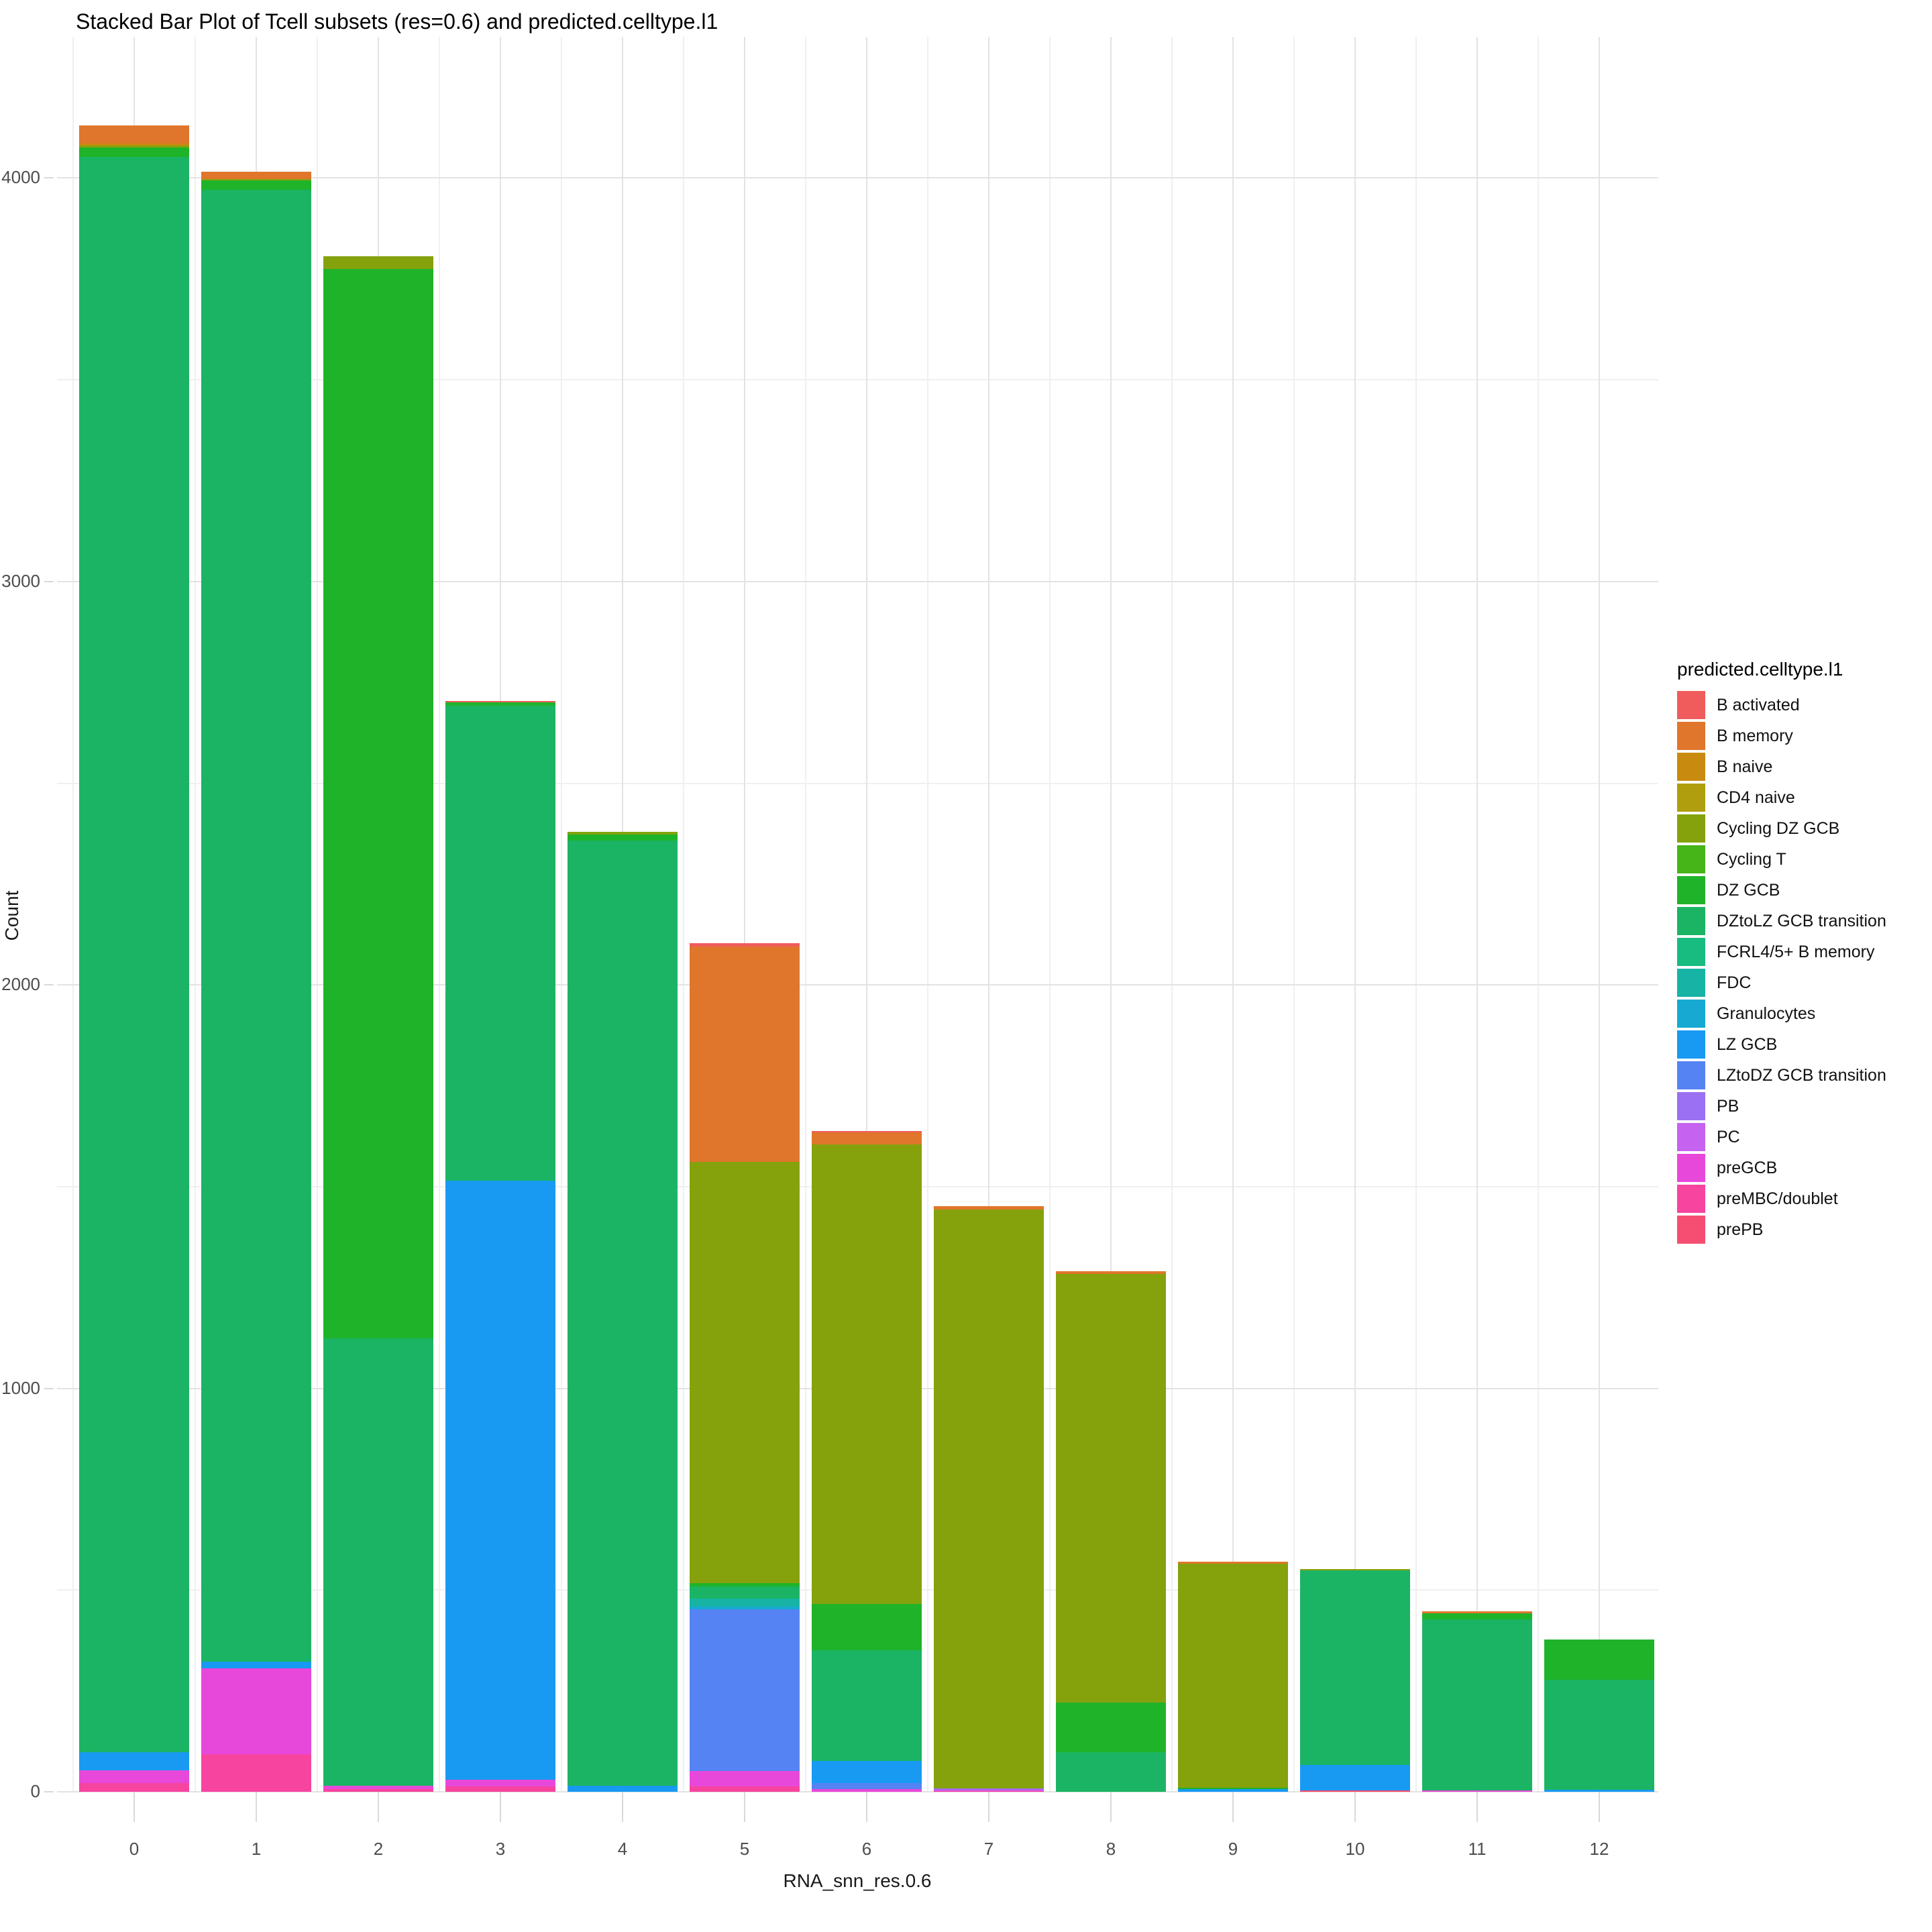  Describe the element at coordinates (20, 580) in the screenshot. I see `y-tick-label: 3000` at that location.